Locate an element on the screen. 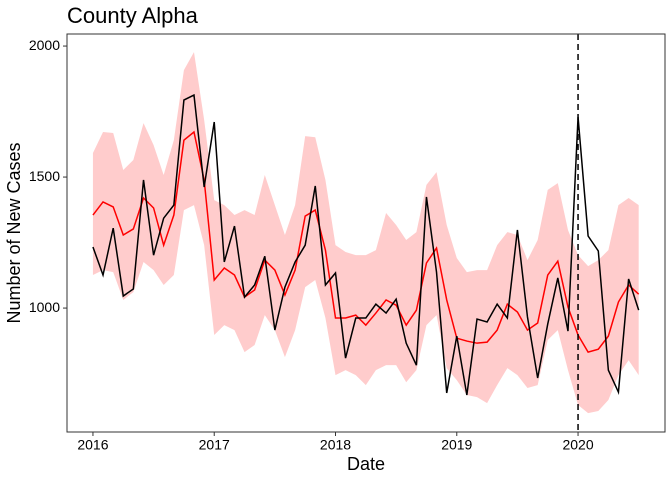 The width and height of the screenshot is (672, 485). x-tick-label: 2020 is located at coordinates (577, 445).